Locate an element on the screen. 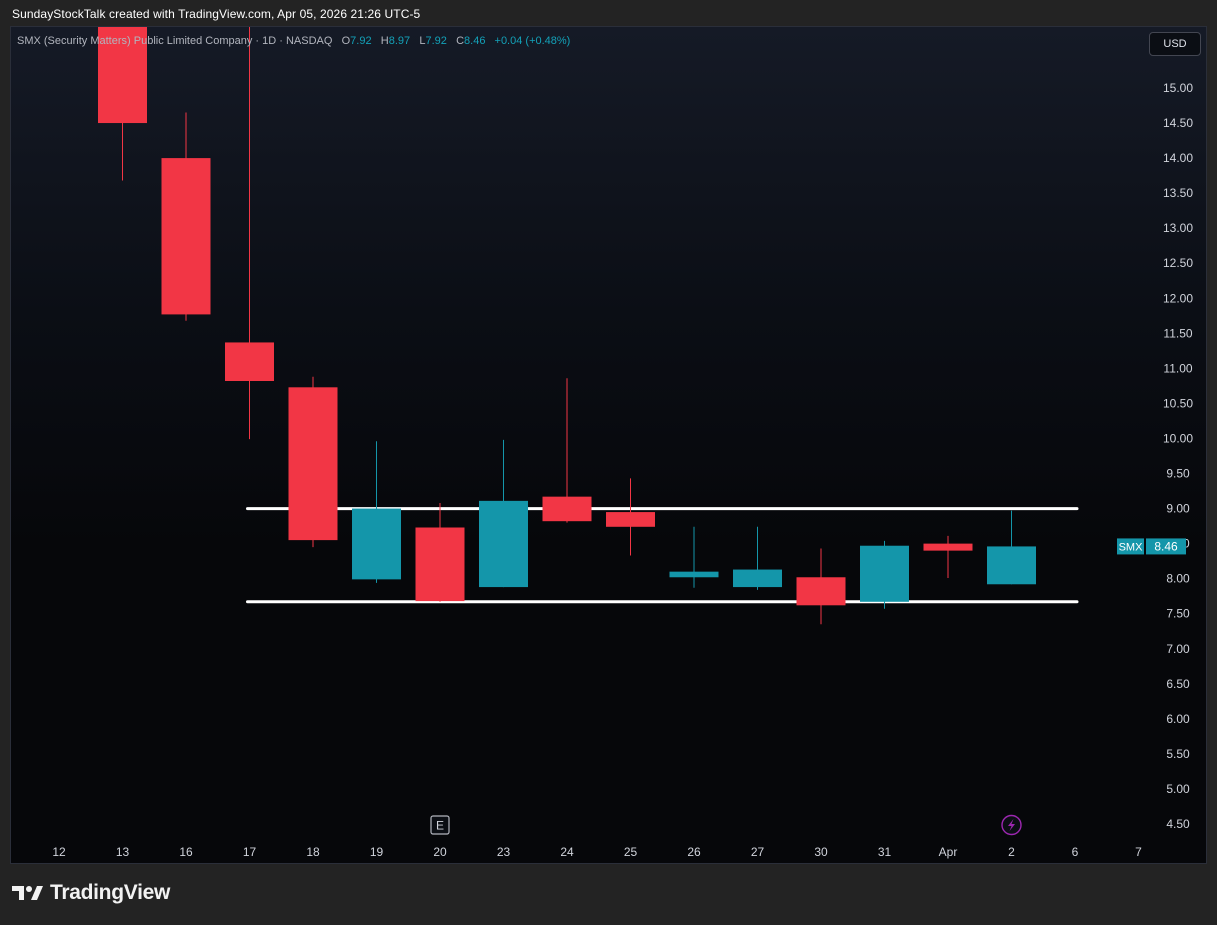 This screenshot has width=1217, height=925. y-tick-label: 5.50 is located at coordinates (1178, 754).